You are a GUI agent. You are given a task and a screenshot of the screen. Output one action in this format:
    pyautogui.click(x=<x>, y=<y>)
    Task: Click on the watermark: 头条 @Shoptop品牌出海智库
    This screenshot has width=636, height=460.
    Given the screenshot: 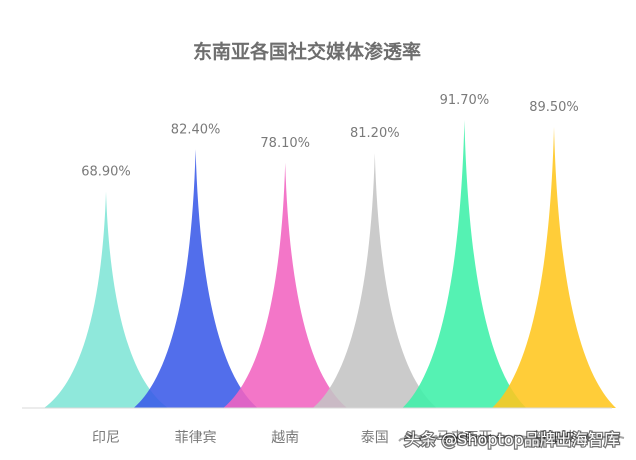 What is the action you would take?
    pyautogui.click(x=511, y=439)
    